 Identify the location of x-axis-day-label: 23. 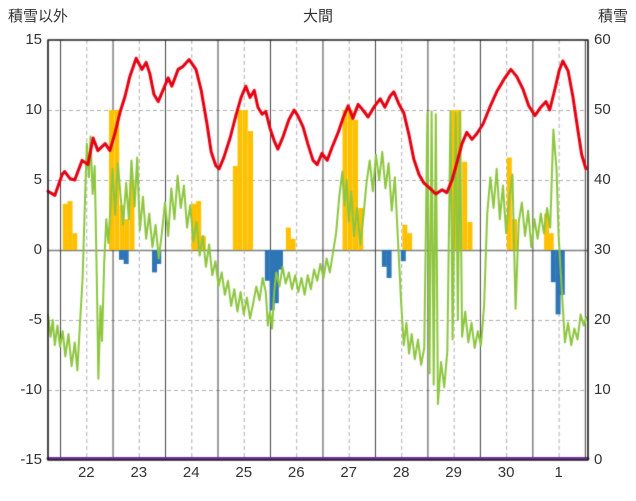
(139, 472).